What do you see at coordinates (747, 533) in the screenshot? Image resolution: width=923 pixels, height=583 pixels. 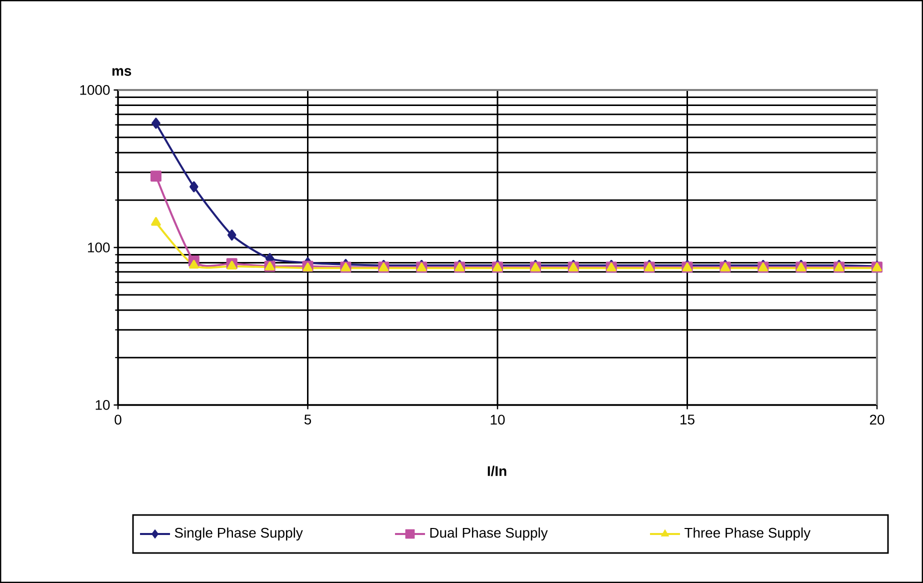 I see `legend-label: Three Phase Supply` at bounding box center [747, 533].